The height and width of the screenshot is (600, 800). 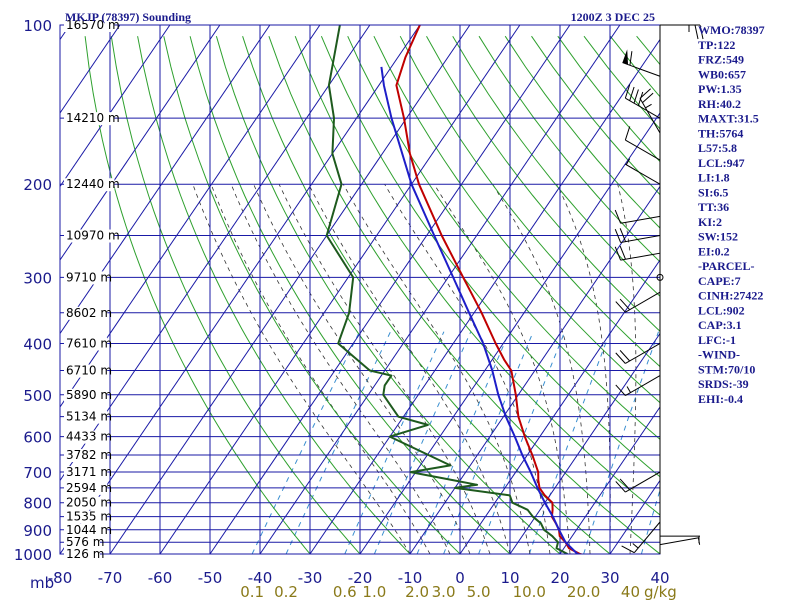 What do you see at coordinates (37, 26) in the screenshot?
I see `pressure-tick-label: 100` at bounding box center [37, 26].